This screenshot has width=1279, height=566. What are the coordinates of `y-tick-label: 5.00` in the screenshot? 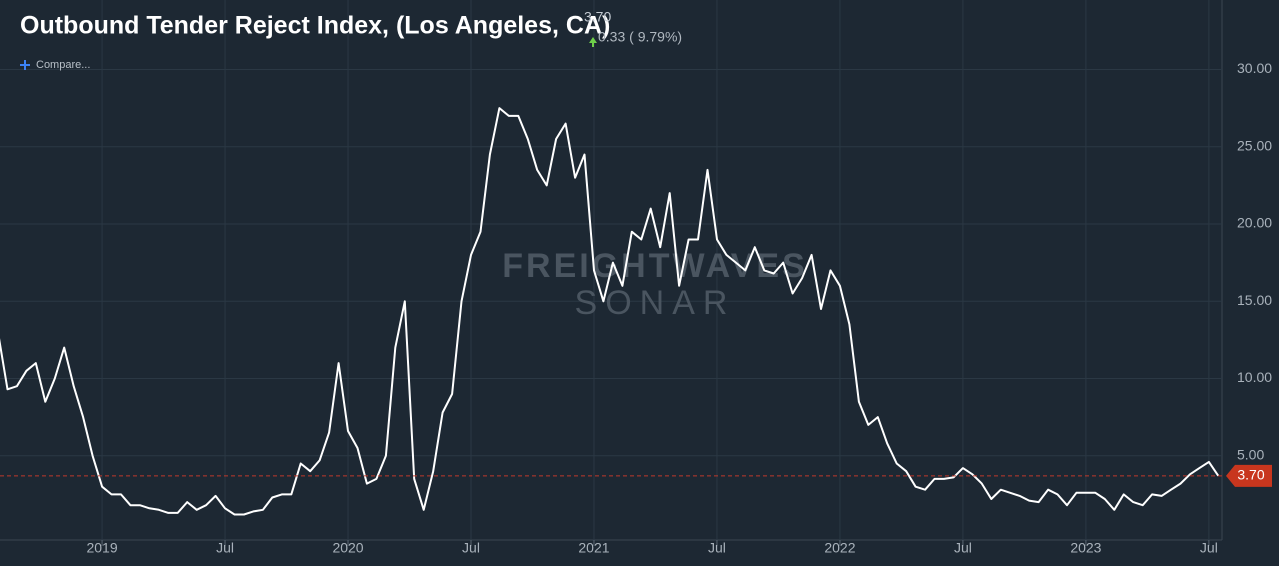 It's located at (1250, 454).